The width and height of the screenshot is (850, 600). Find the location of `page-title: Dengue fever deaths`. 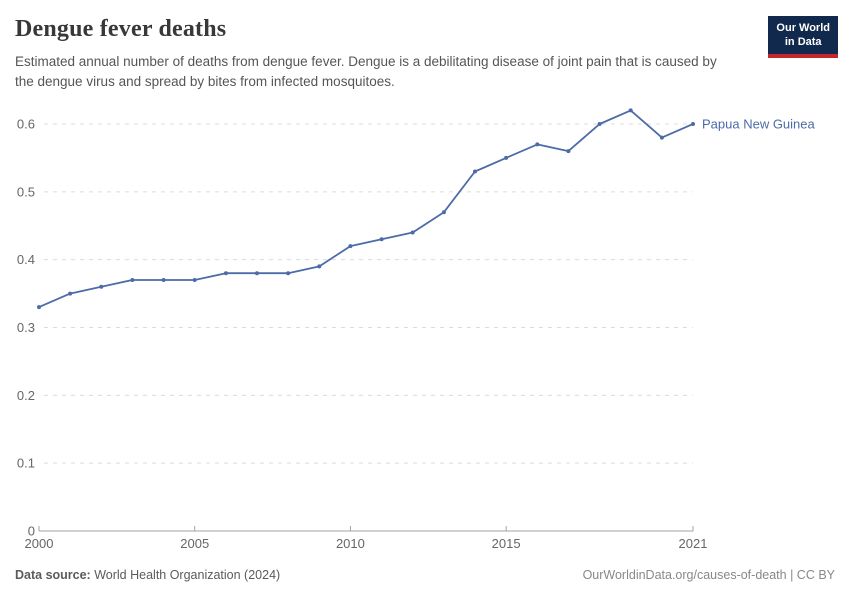

page-title: Dengue fever deaths is located at coordinates (121, 29).